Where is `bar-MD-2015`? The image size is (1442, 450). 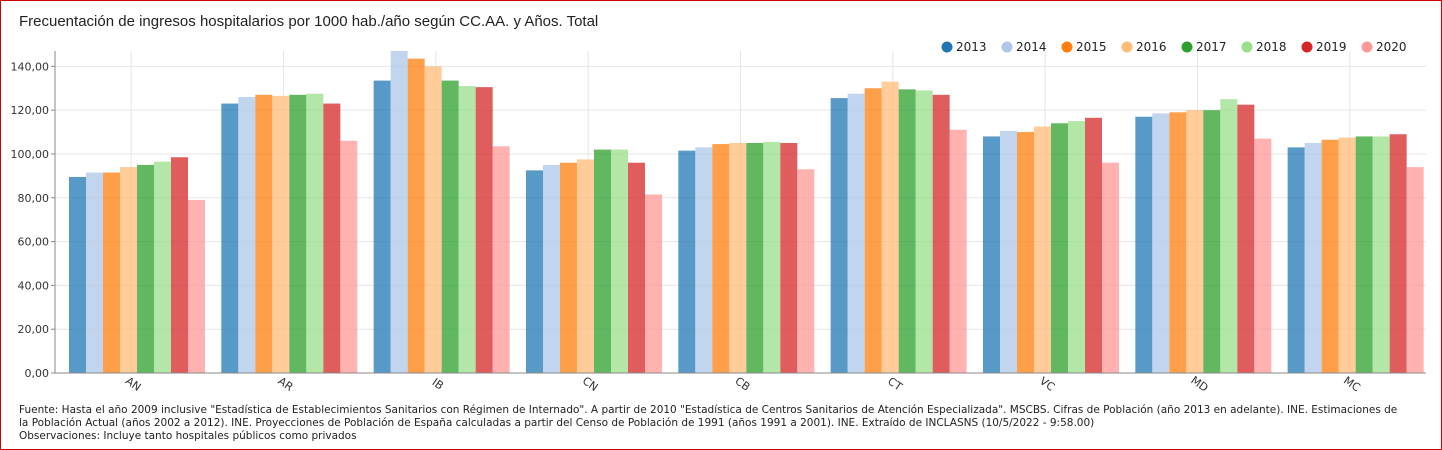 bar-MD-2015 is located at coordinates (1178, 242).